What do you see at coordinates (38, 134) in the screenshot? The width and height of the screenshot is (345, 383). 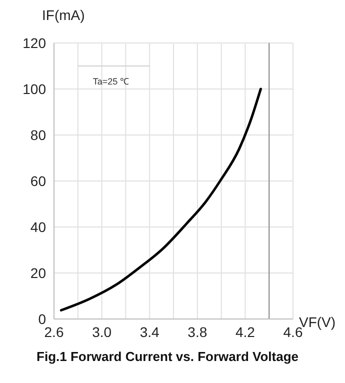 I see `y-tick-label: 80` at bounding box center [38, 134].